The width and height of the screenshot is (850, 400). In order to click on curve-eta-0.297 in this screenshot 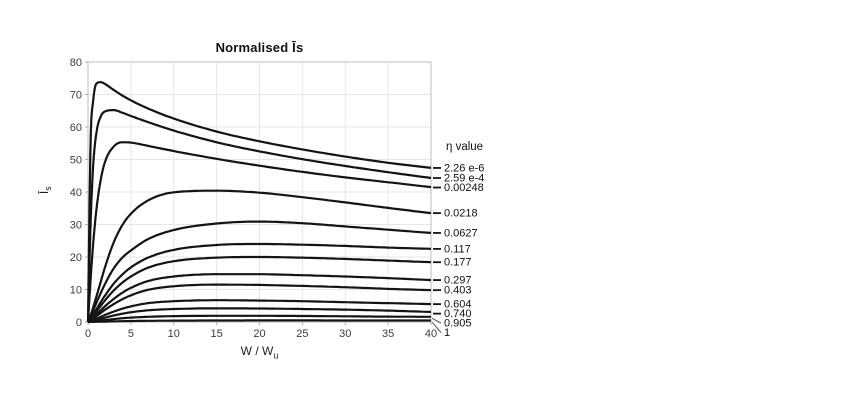, I will do `click(259, 298)`.